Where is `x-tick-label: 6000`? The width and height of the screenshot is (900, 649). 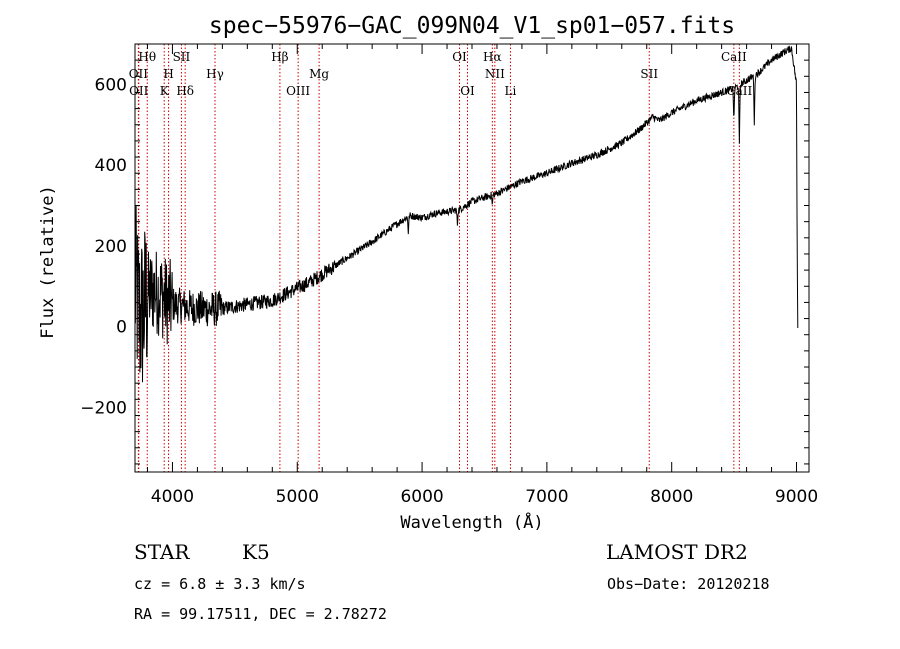
x-tick-label: 6000 is located at coordinates (421, 497).